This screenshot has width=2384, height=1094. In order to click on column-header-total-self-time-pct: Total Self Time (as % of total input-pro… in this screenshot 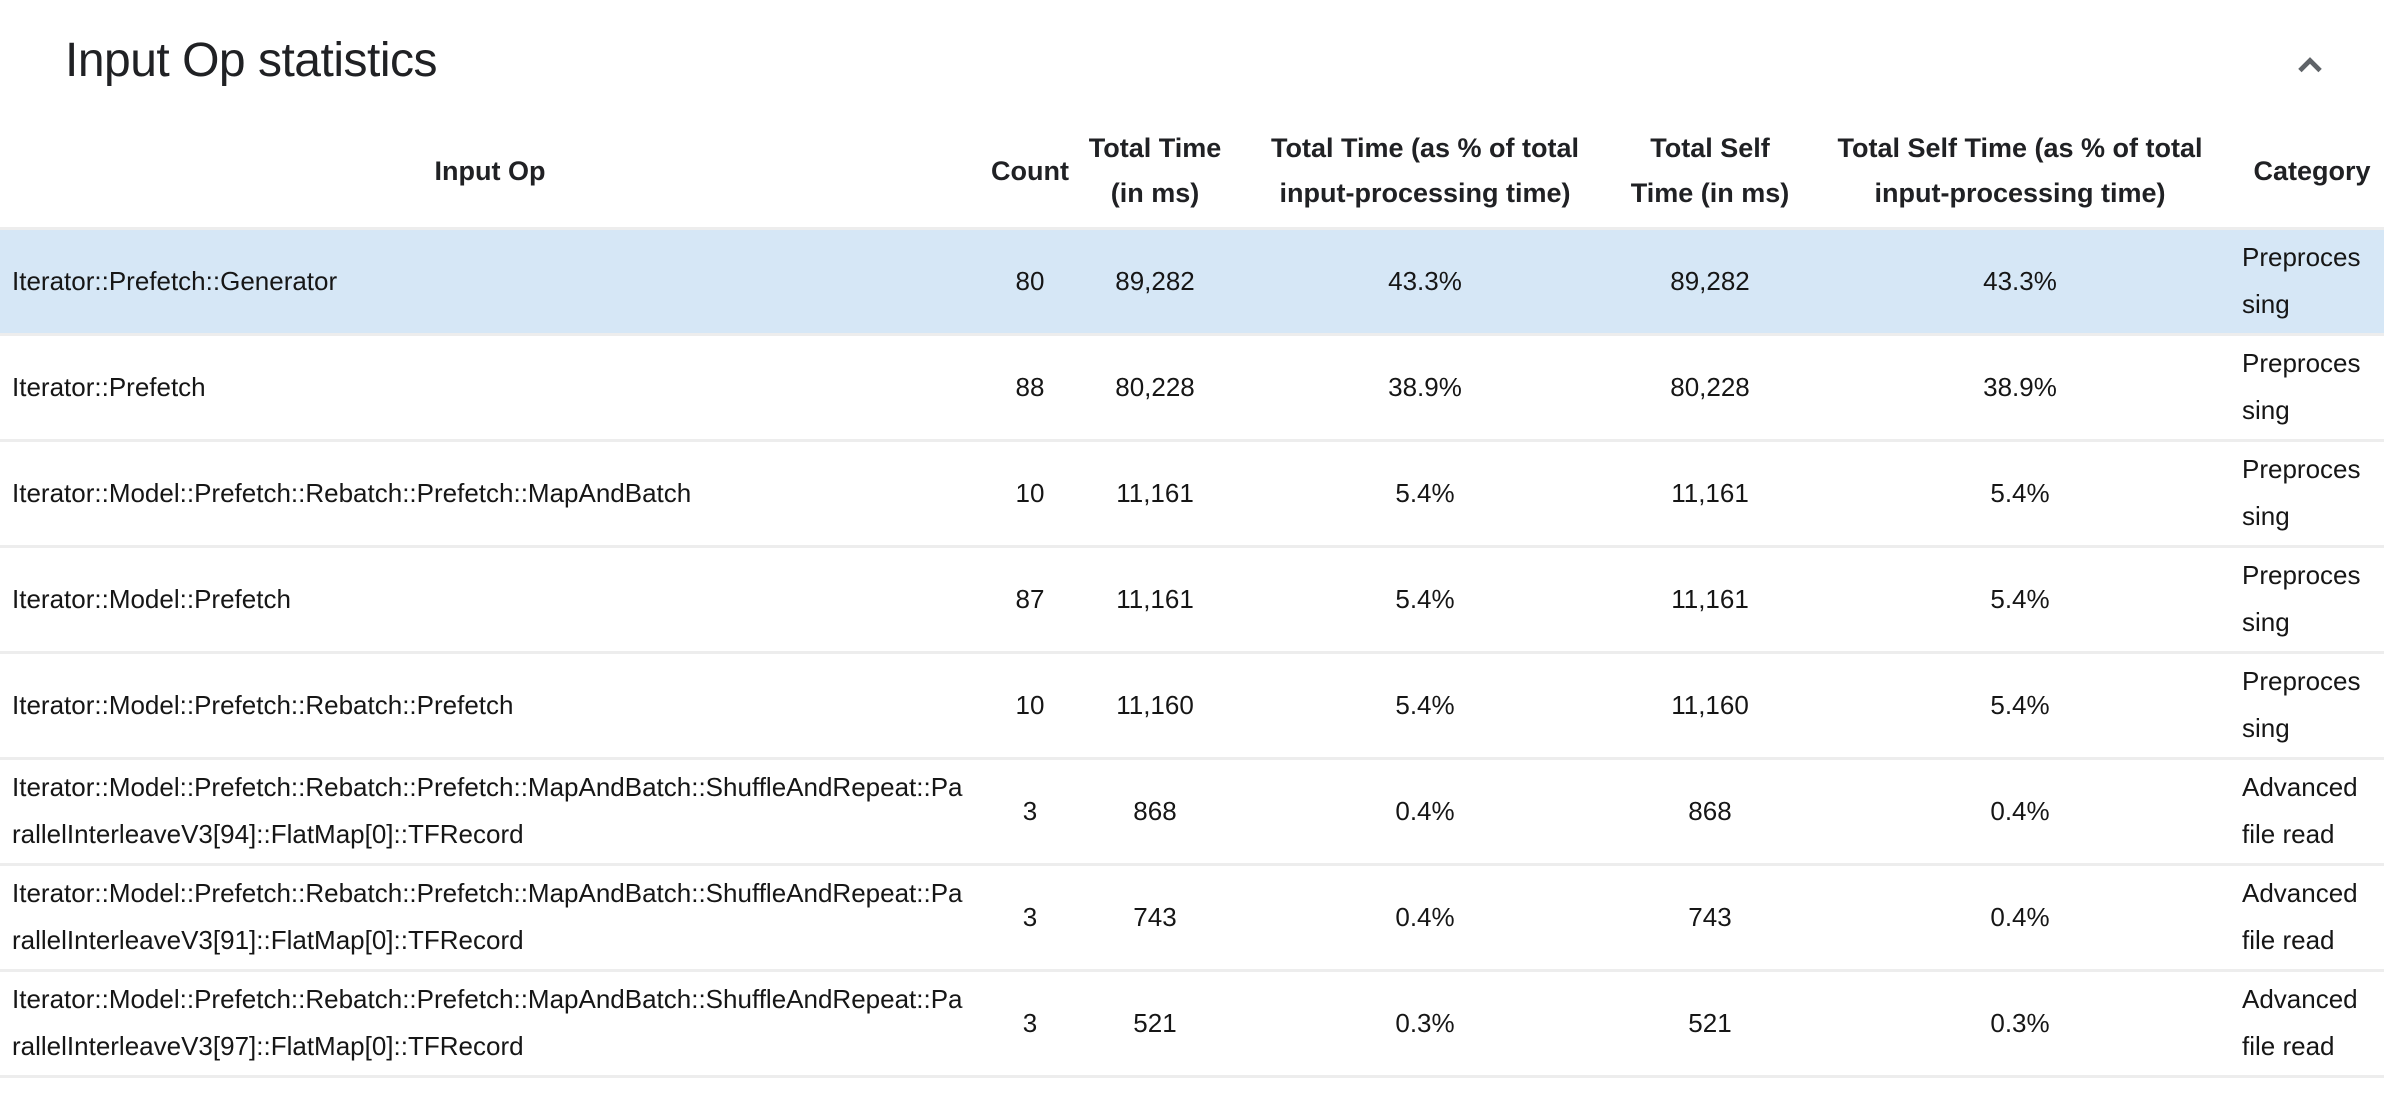, I will do `click(2020, 171)`.